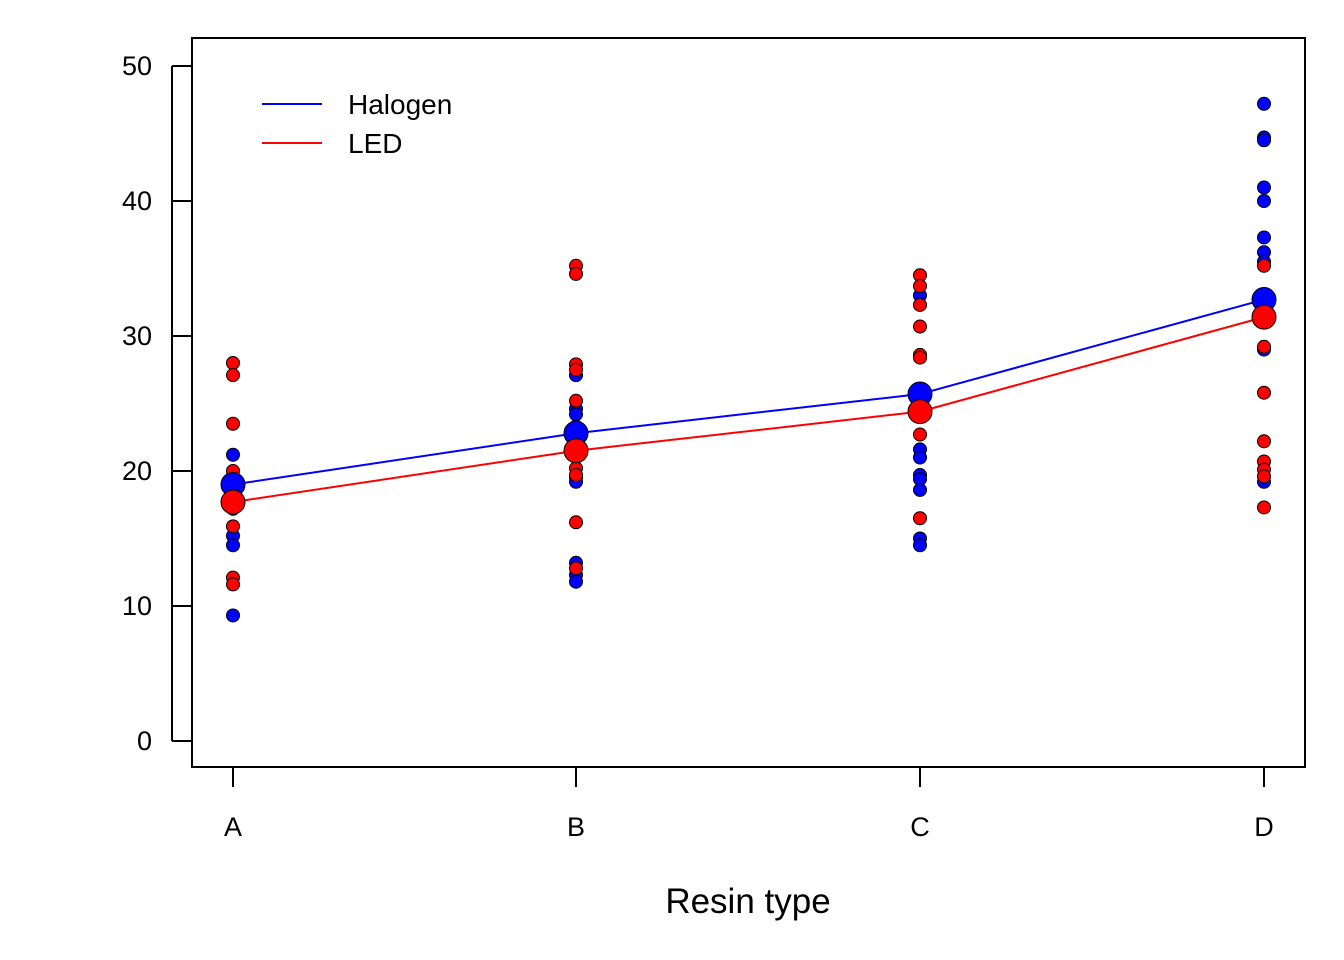 The image size is (1344, 960). I want to click on y-tick-label: 30, so click(137, 336).